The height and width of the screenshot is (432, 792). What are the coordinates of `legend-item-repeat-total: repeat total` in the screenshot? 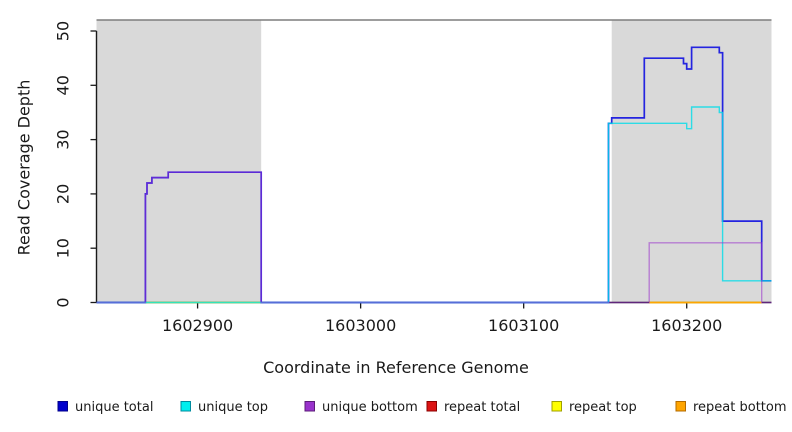 It's located at (473, 407).